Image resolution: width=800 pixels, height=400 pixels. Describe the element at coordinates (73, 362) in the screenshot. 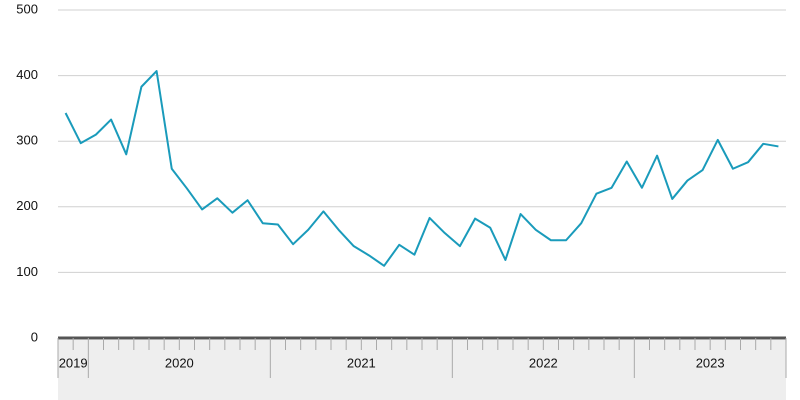

I see `x-tick-label: 2019` at that location.